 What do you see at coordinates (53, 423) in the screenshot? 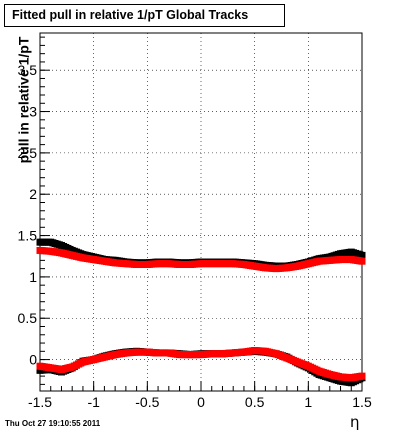
I see `timestamp-footer: Thu Oct 27 19:10:55 2011` at bounding box center [53, 423].